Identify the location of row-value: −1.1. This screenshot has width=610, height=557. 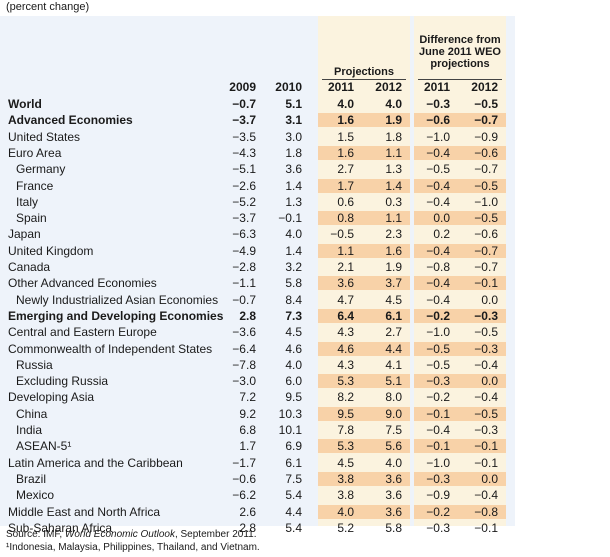
(244, 283).